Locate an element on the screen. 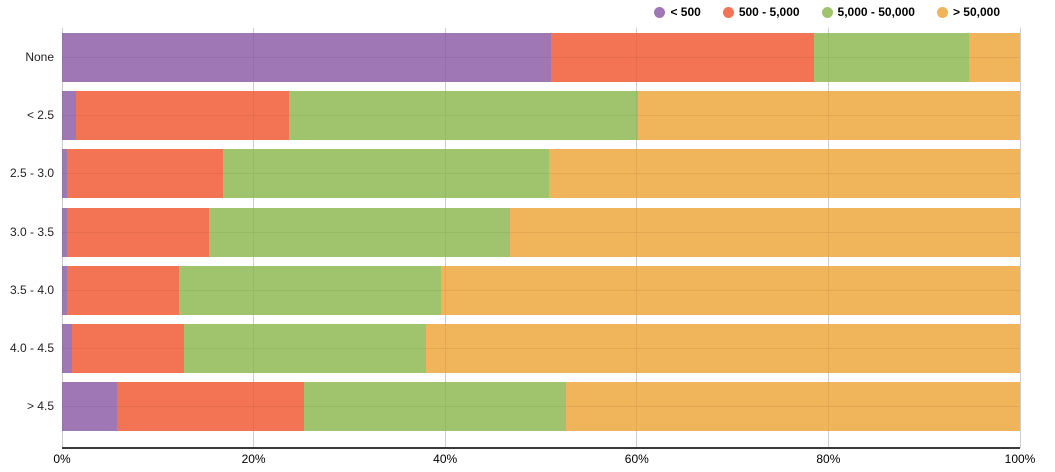 The height and width of the screenshot is (472, 1055). legend-item-0: < 500 is located at coordinates (677, 12).